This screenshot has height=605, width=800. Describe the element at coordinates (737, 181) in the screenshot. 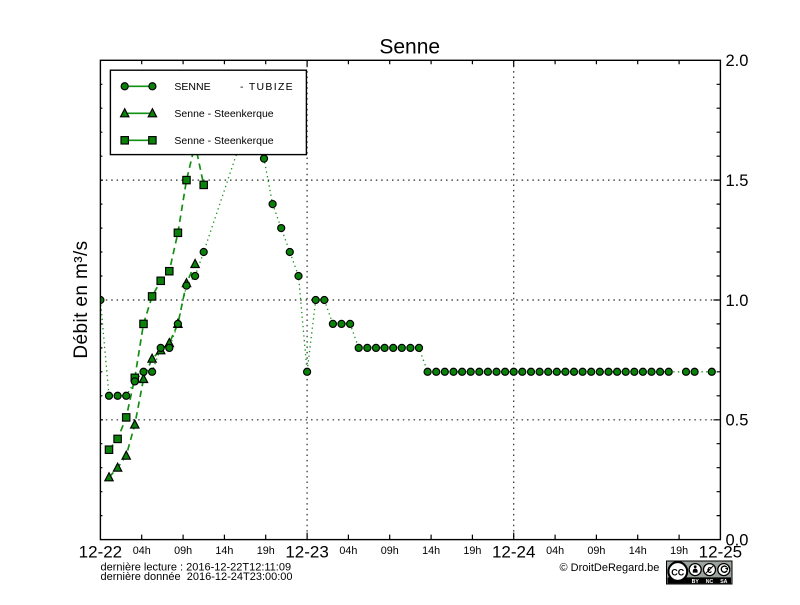

I see `svg-text: 1.5` at that location.